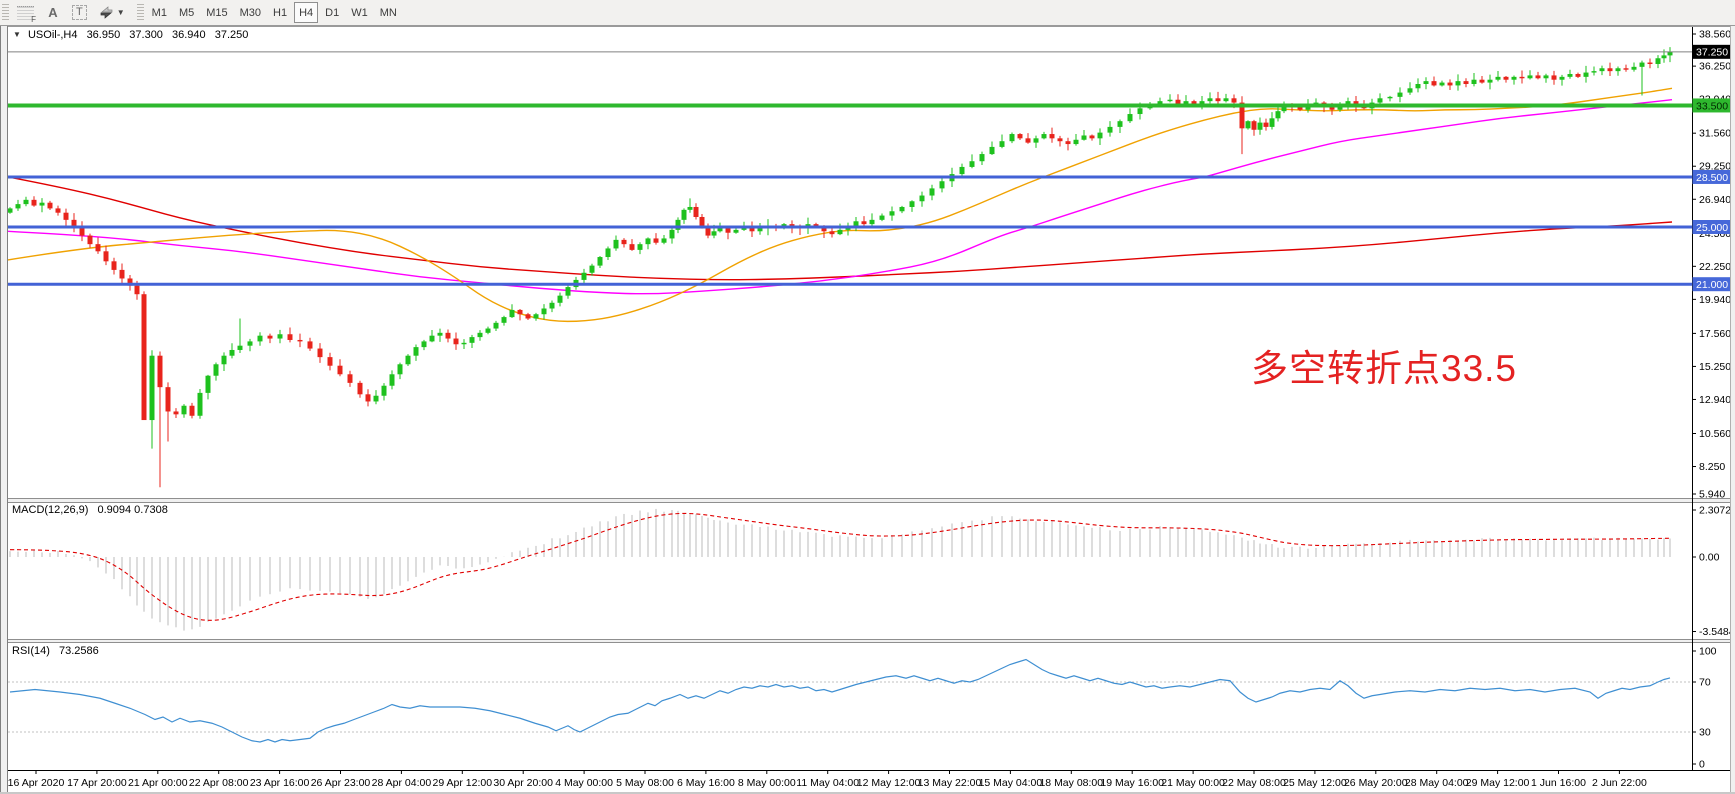  I want to click on text-label-icon: A, so click(53, 12).